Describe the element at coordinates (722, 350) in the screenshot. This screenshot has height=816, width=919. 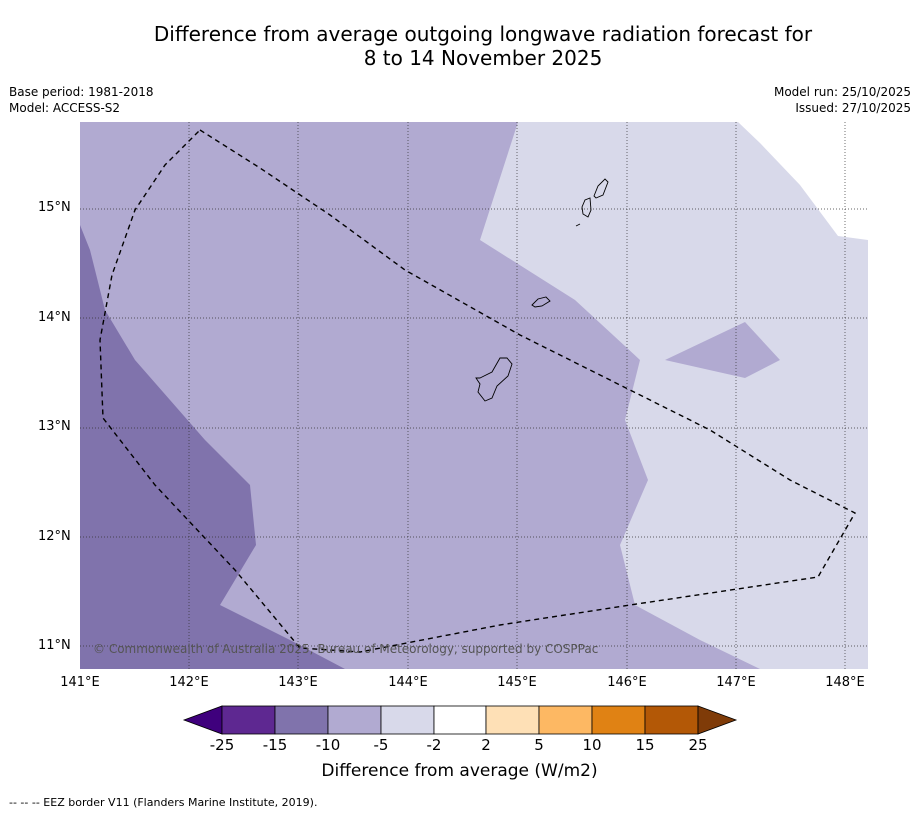
I see `band-patch-east` at that location.